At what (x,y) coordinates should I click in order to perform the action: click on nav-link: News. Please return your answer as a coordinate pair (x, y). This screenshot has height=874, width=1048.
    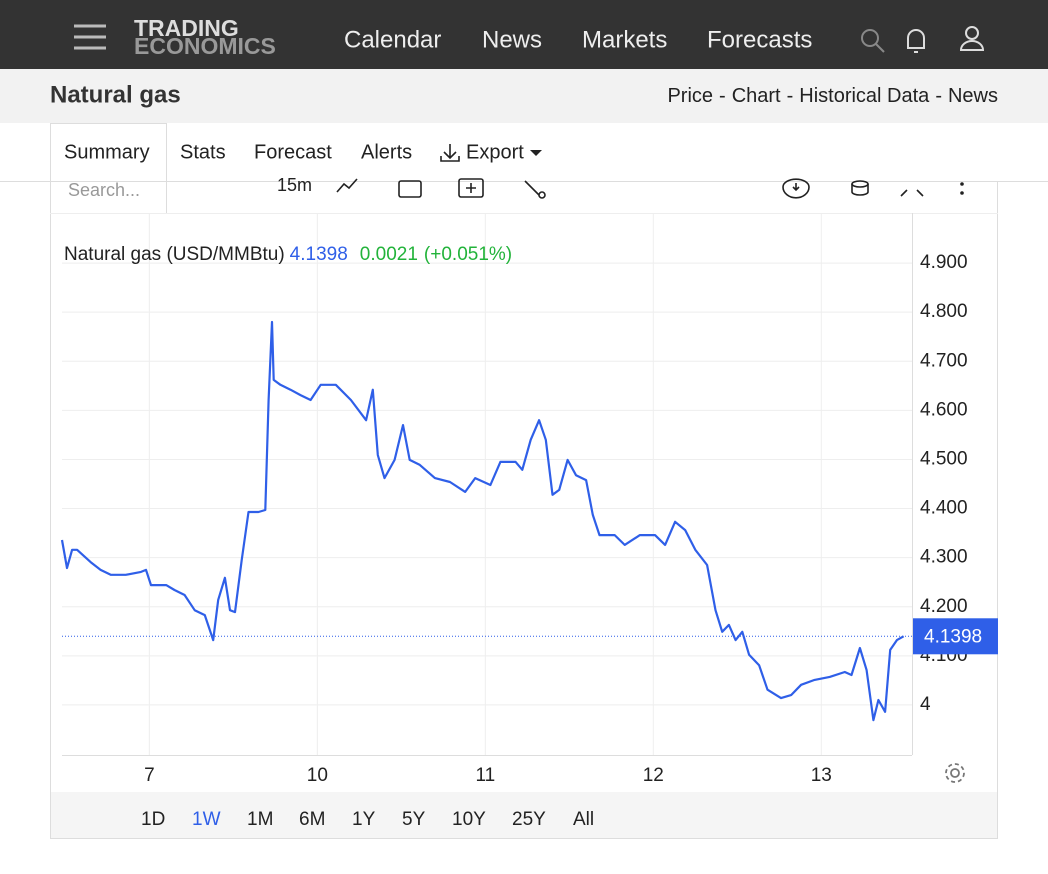
    Looking at the image, I should click on (512, 39).